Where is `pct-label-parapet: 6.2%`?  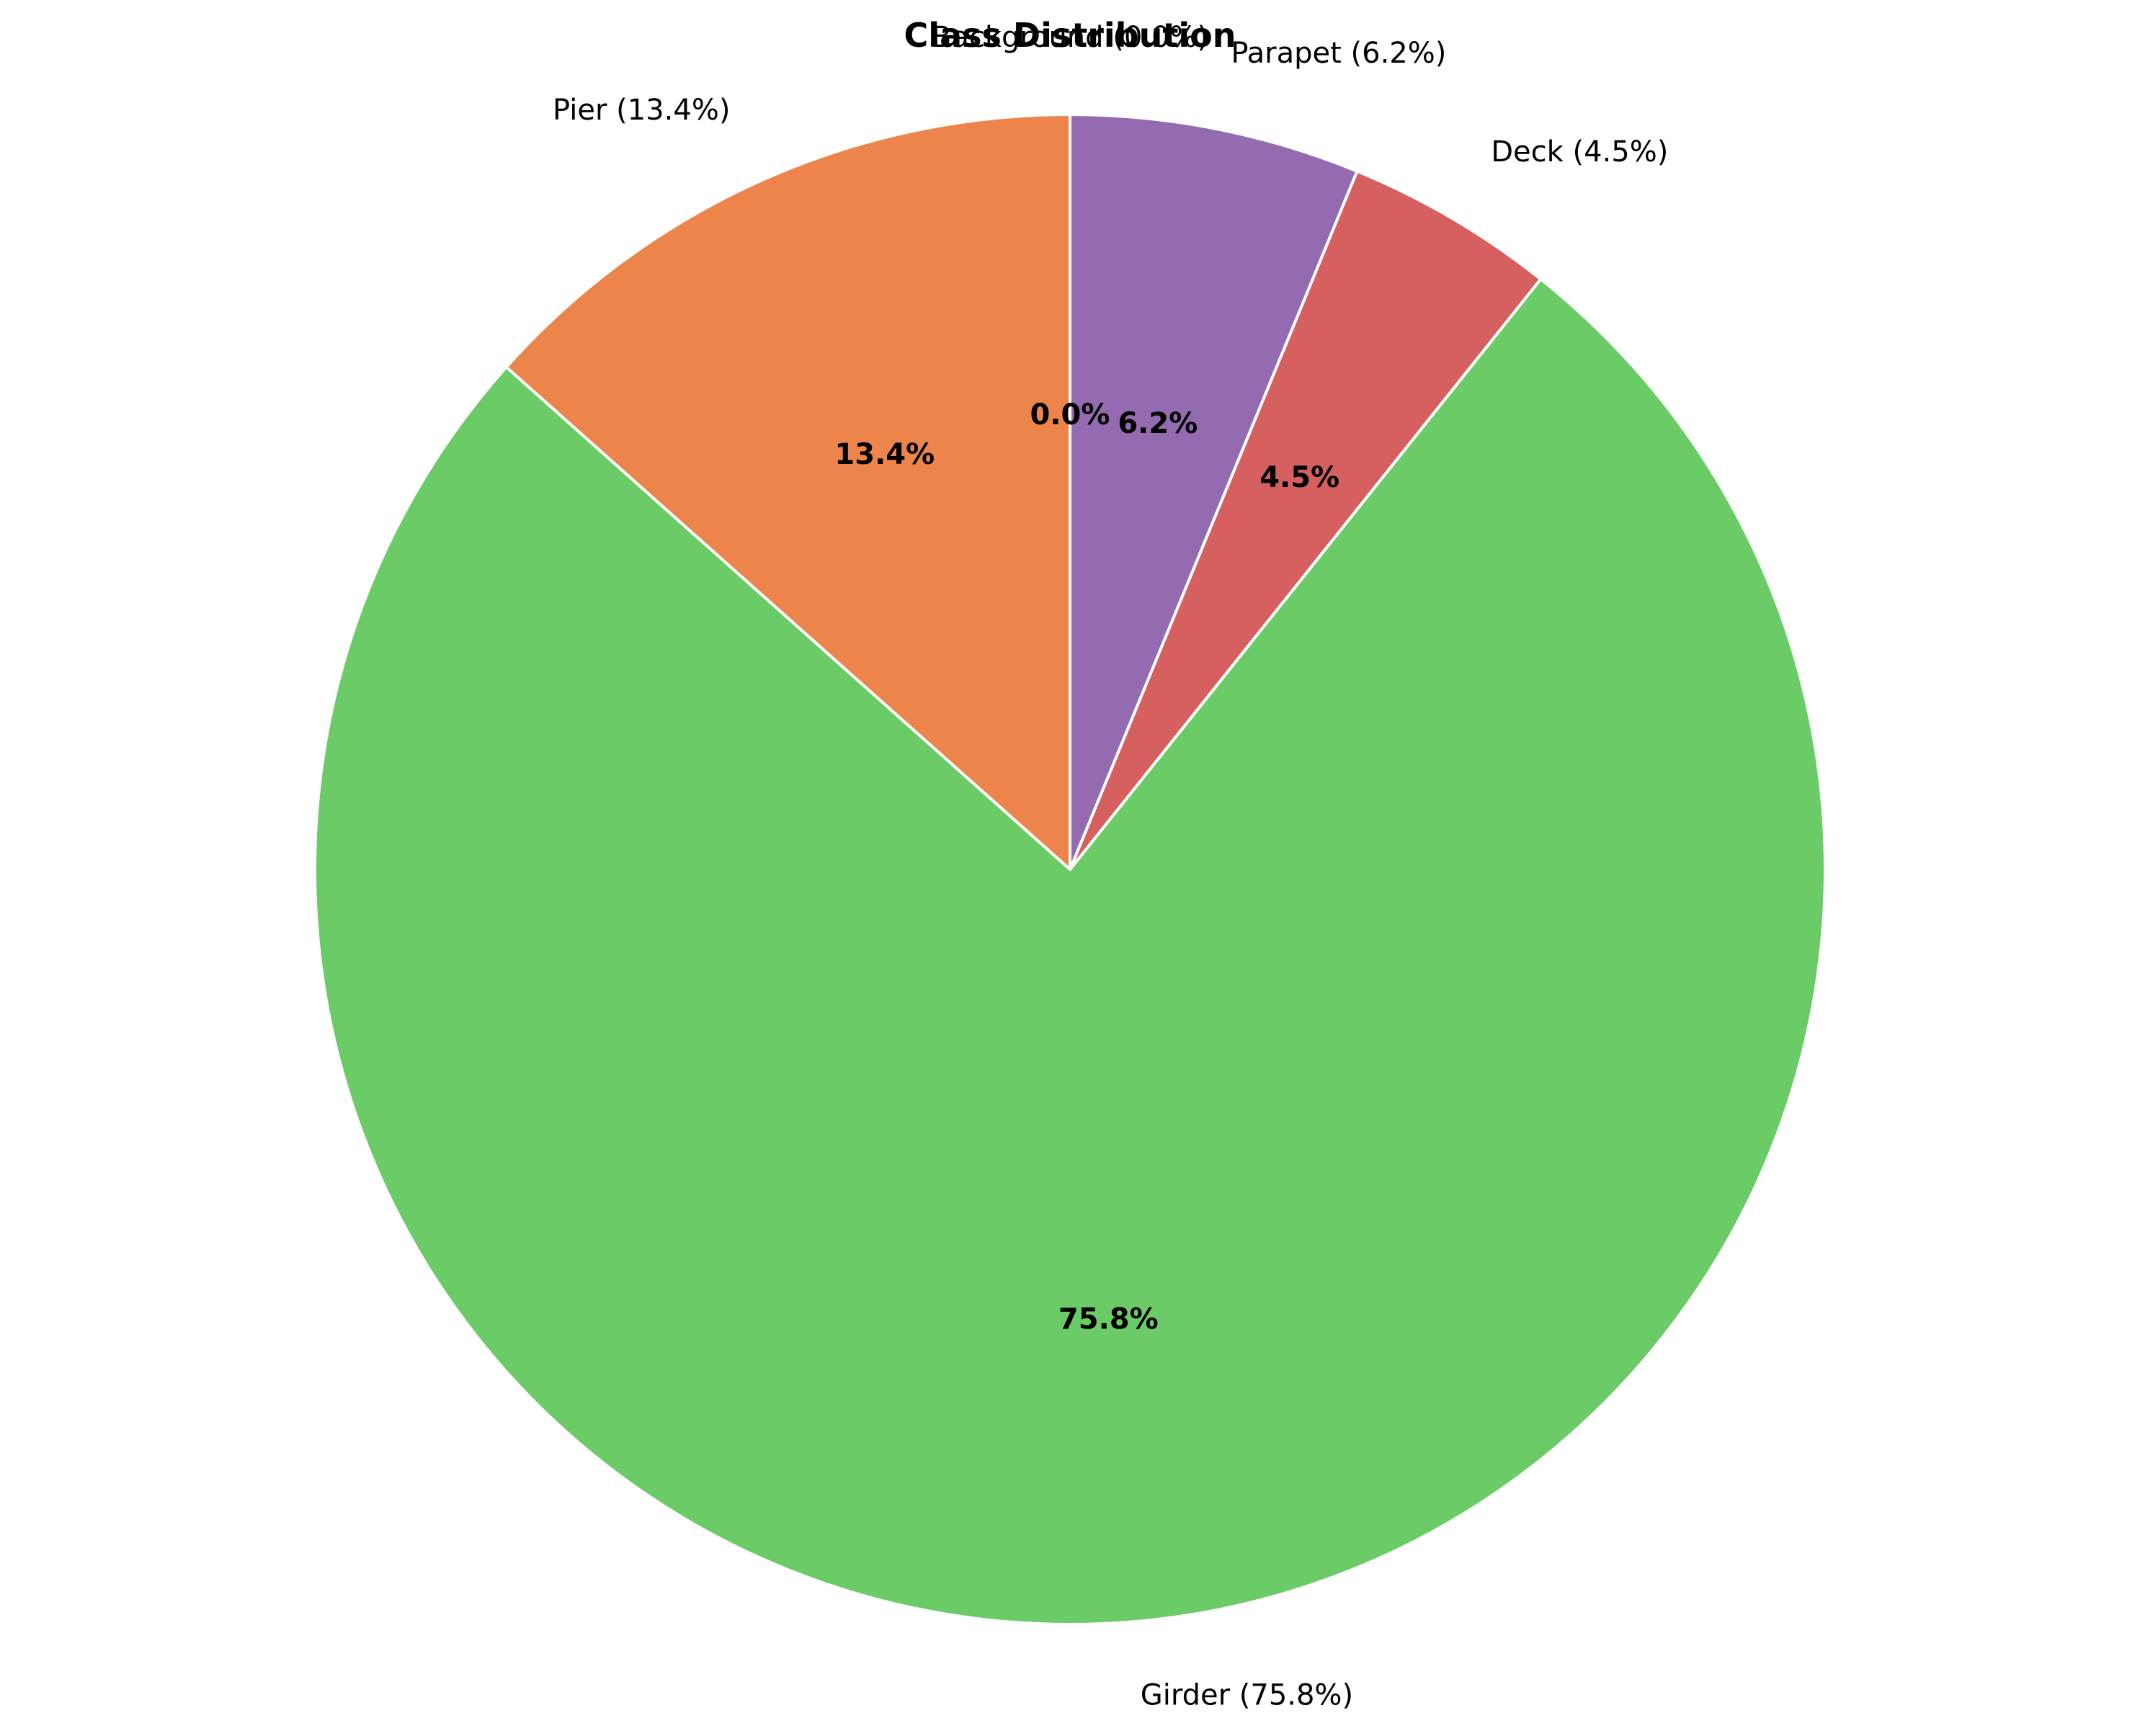
pct-label-parapet: 6.2% is located at coordinates (1158, 424).